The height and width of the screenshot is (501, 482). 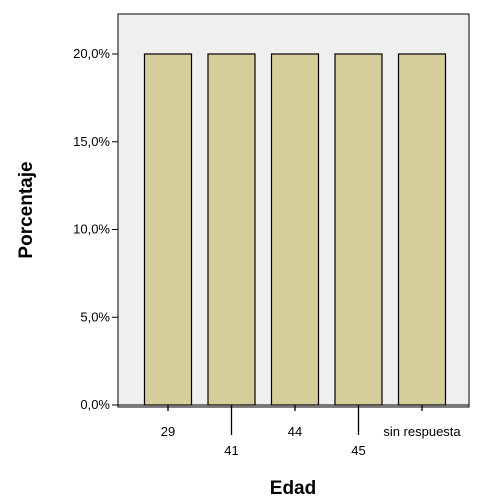 I want to click on x-tick-label: 41, so click(x=231, y=450).